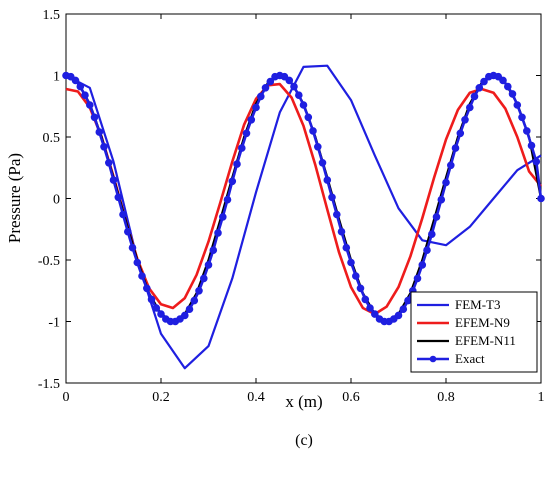  Describe the element at coordinates (482, 322) in the screenshot. I see `legend-label-efem-n9: EFEM-N9` at that location.